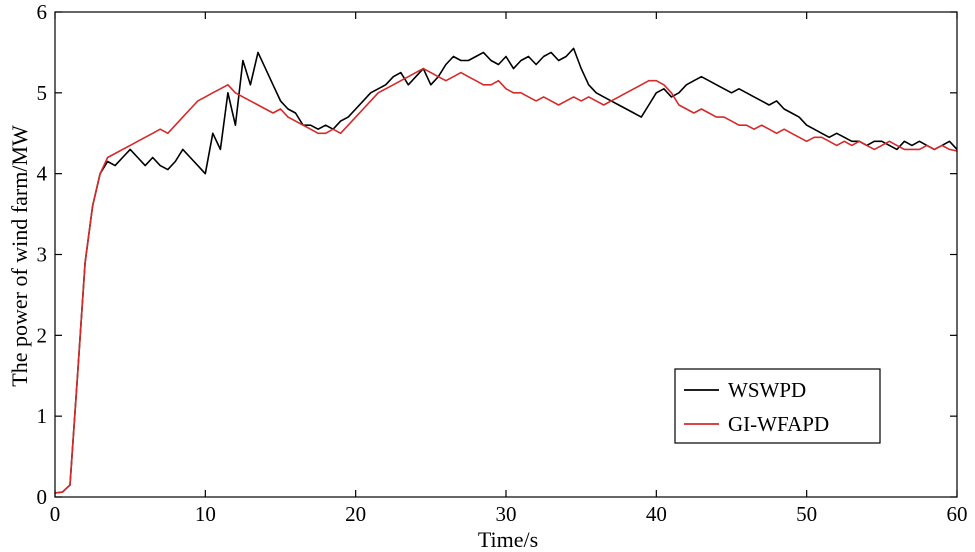 This screenshot has height=552, width=975. What do you see at coordinates (778, 424) in the screenshot?
I see `legend-label-gi-wfapd: GI-WFAPD` at bounding box center [778, 424].